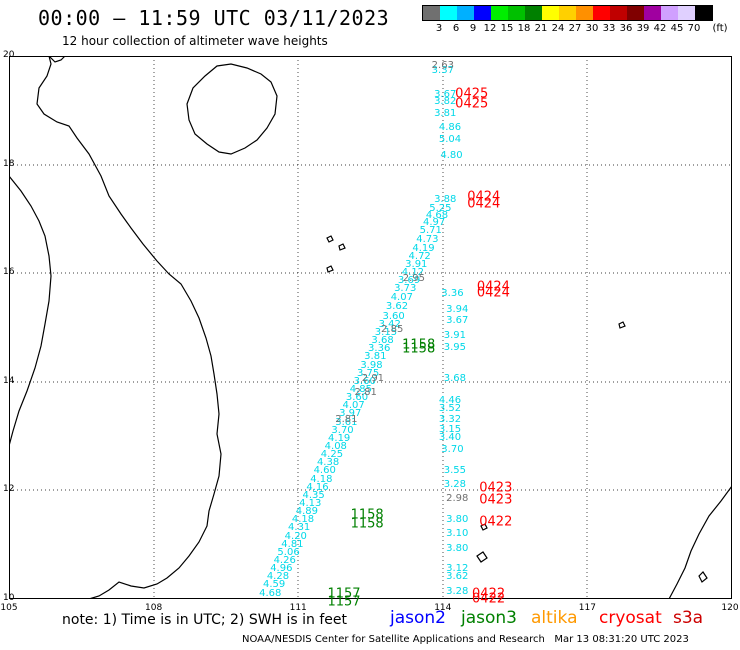 The width and height of the screenshot is (740, 650). Describe the element at coordinates (630, 618) in the screenshot. I see `satellite-cryosat-label: cryosat` at that location.